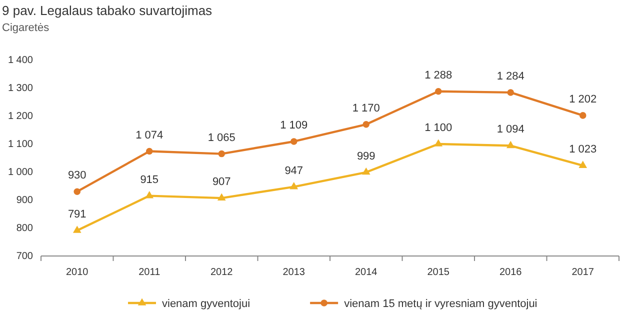 This screenshot has height=323, width=643. Describe the element at coordinates (149, 272) in the screenshot. I see `x-tick-label: 2011` at that location.